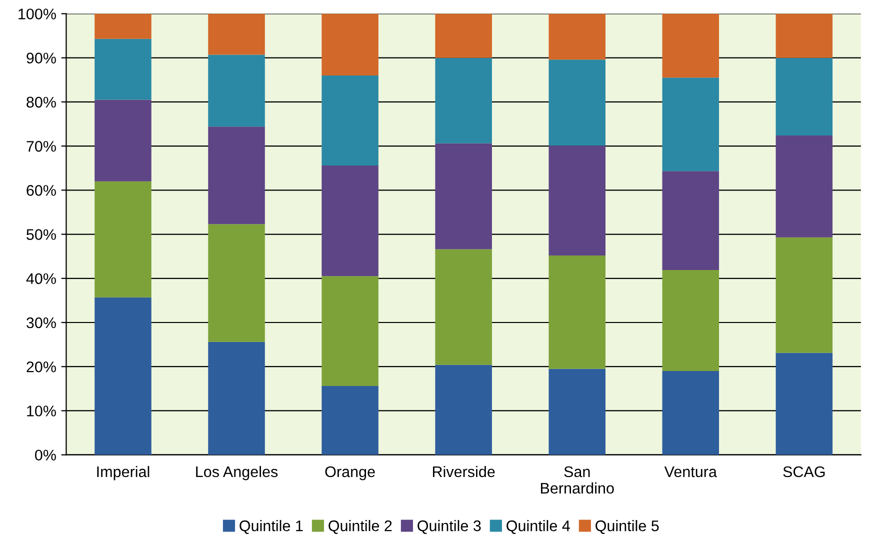 The height and width of the screenshot is (548, 883). Describe the element at coordinates (538, 527) in the screenshot. I see `legend-label: Quintile 4` at that location.